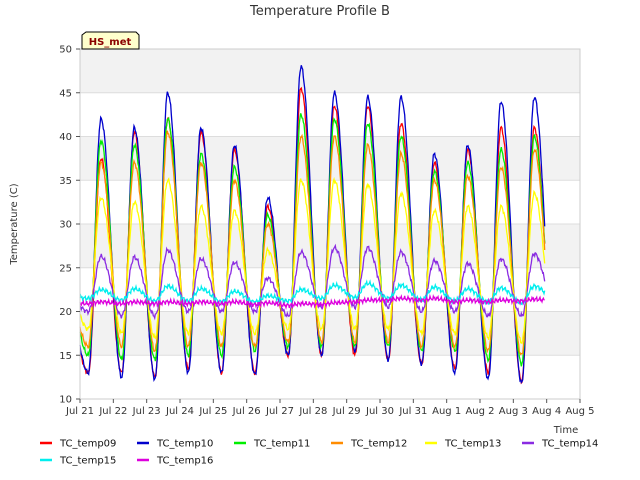  Describe the element at coordinates (546, 411) in the screenshot. I see `x-tick-label: Aug 4` at that location.